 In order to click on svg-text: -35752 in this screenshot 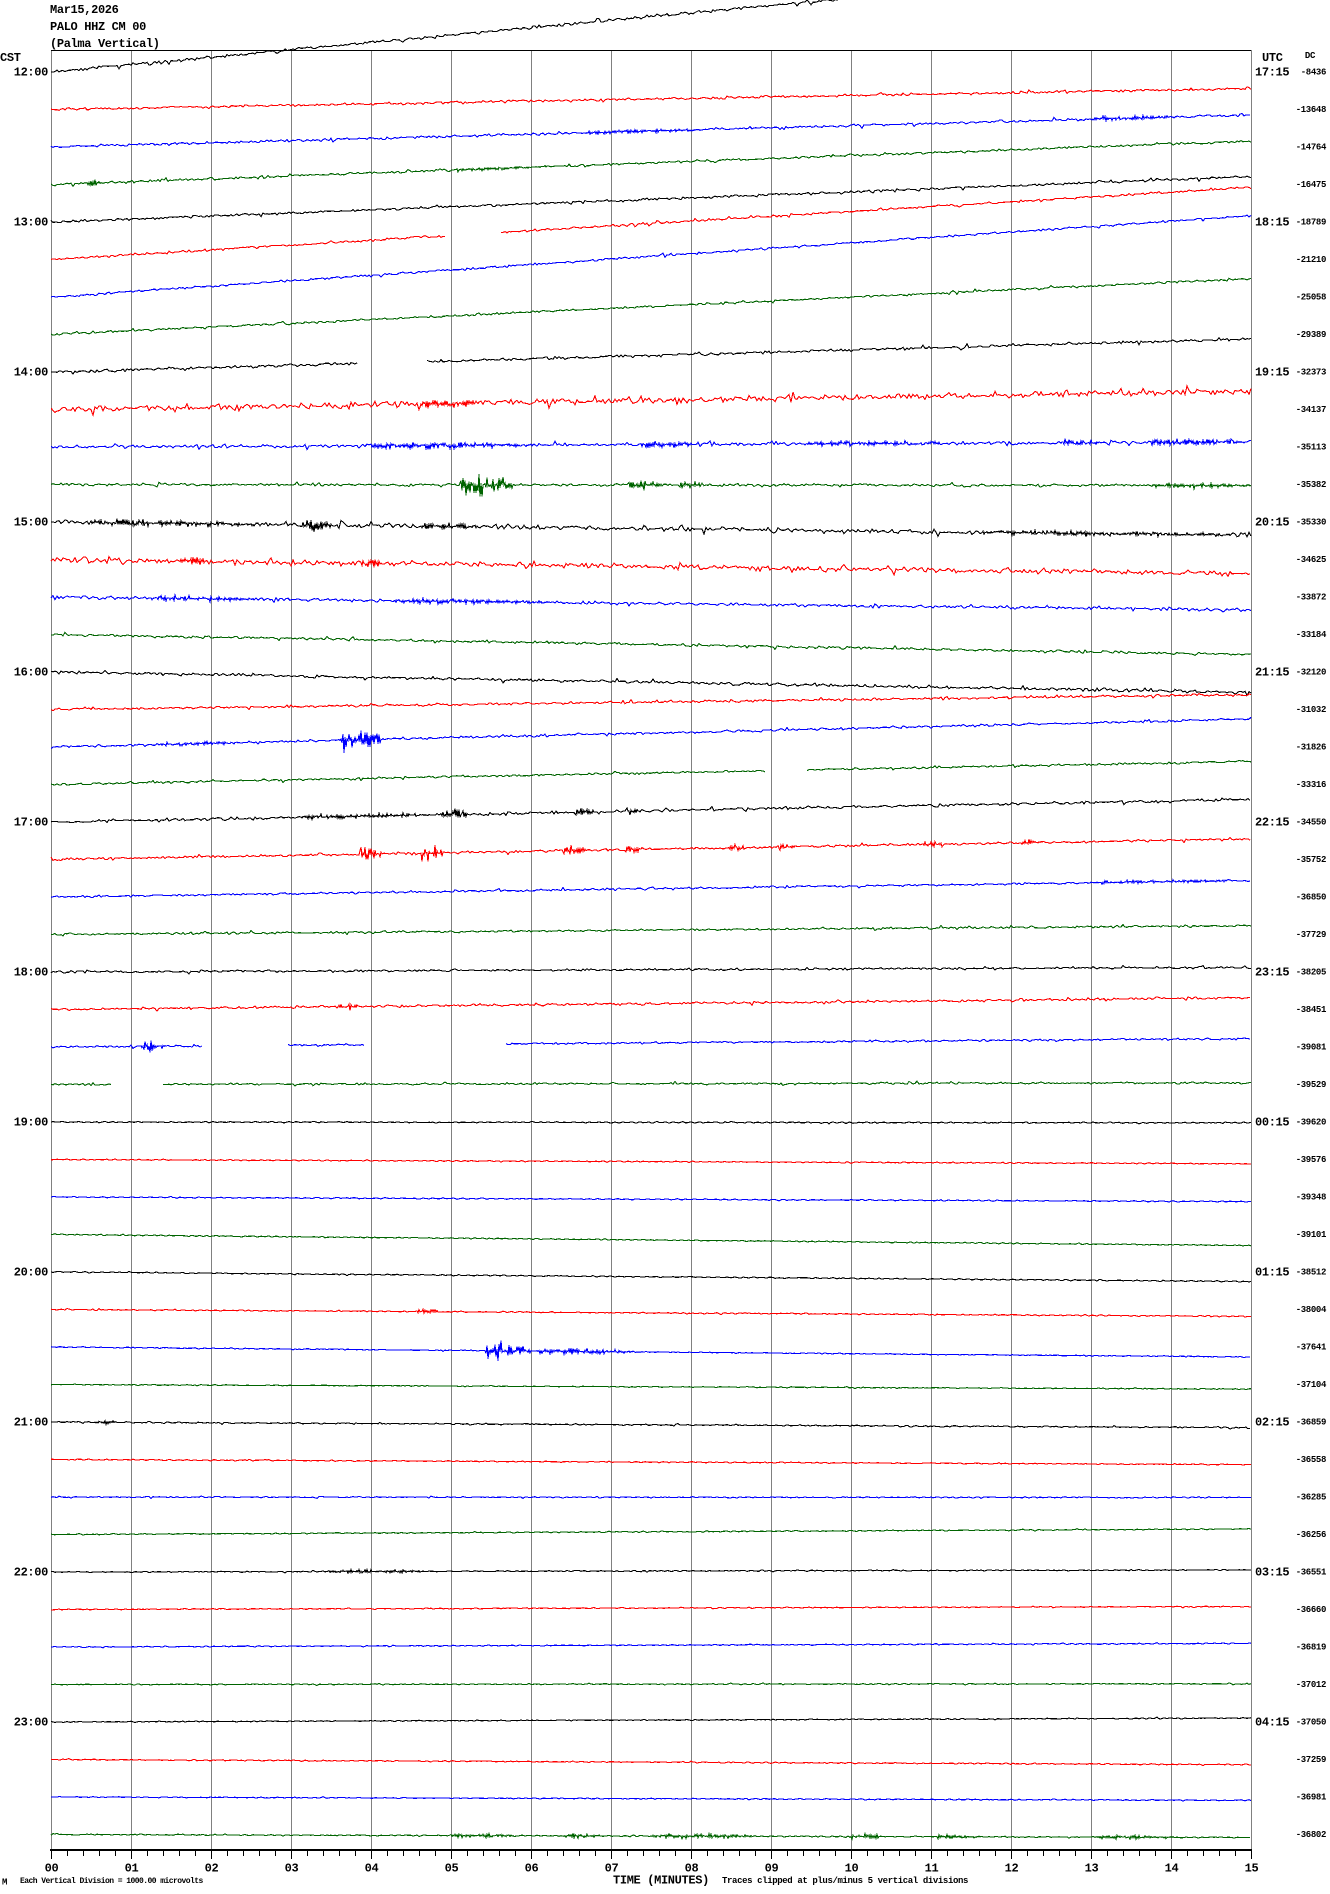, I will do `click(1311, 860)`.